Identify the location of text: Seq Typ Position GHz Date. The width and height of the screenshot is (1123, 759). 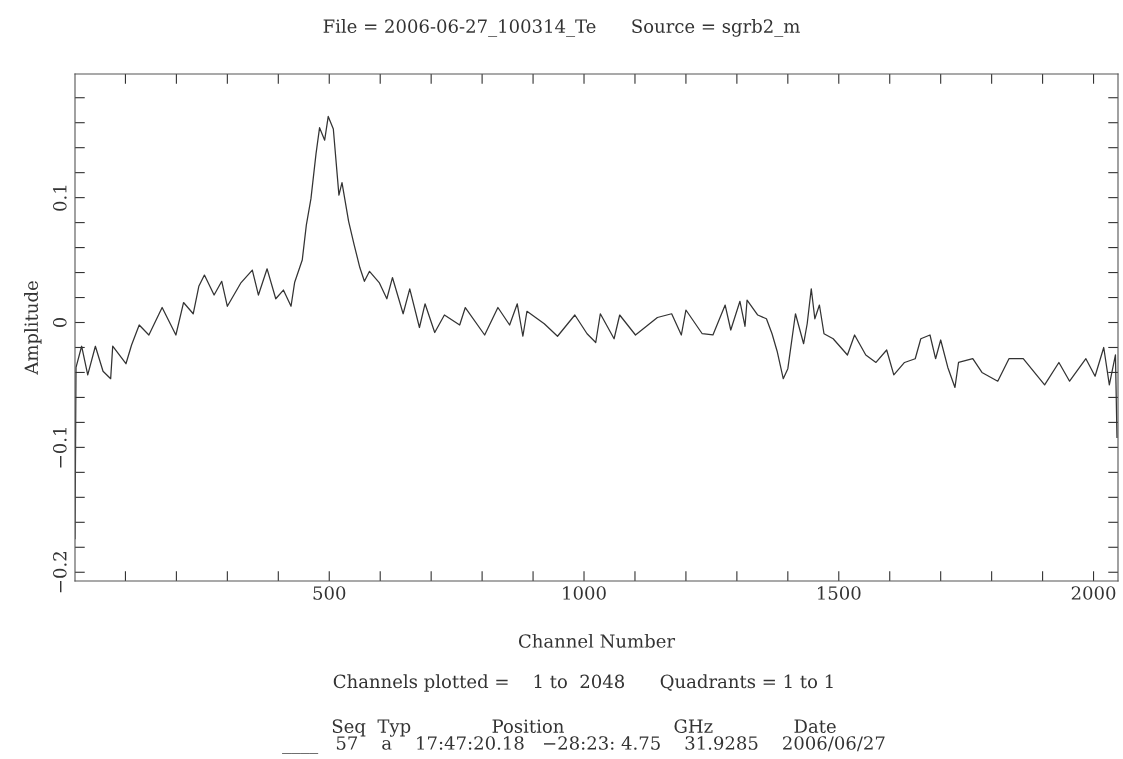
(584, 728).